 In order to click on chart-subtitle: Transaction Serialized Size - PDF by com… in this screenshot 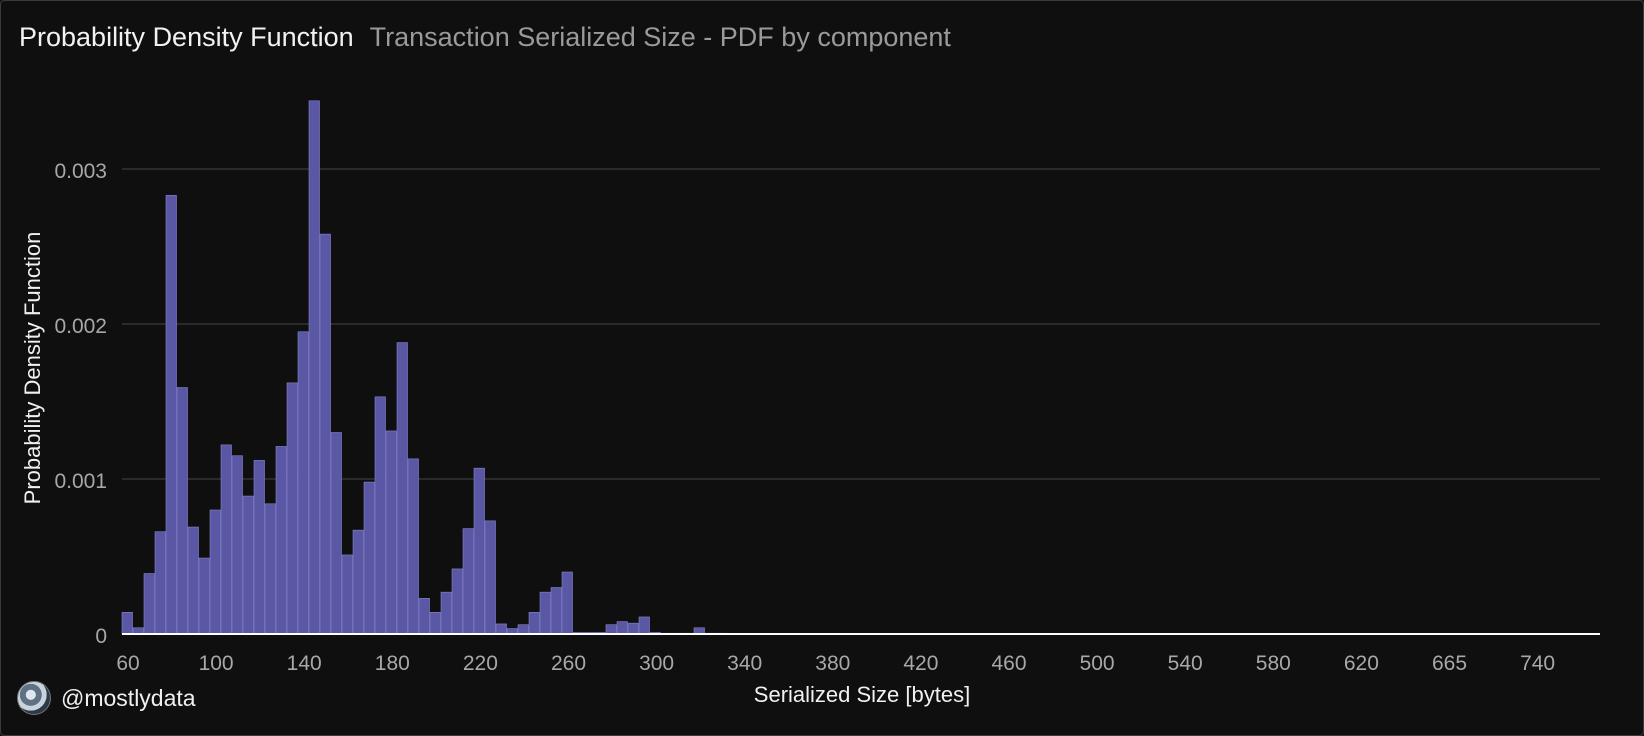, I will do `click(660, 37)`.